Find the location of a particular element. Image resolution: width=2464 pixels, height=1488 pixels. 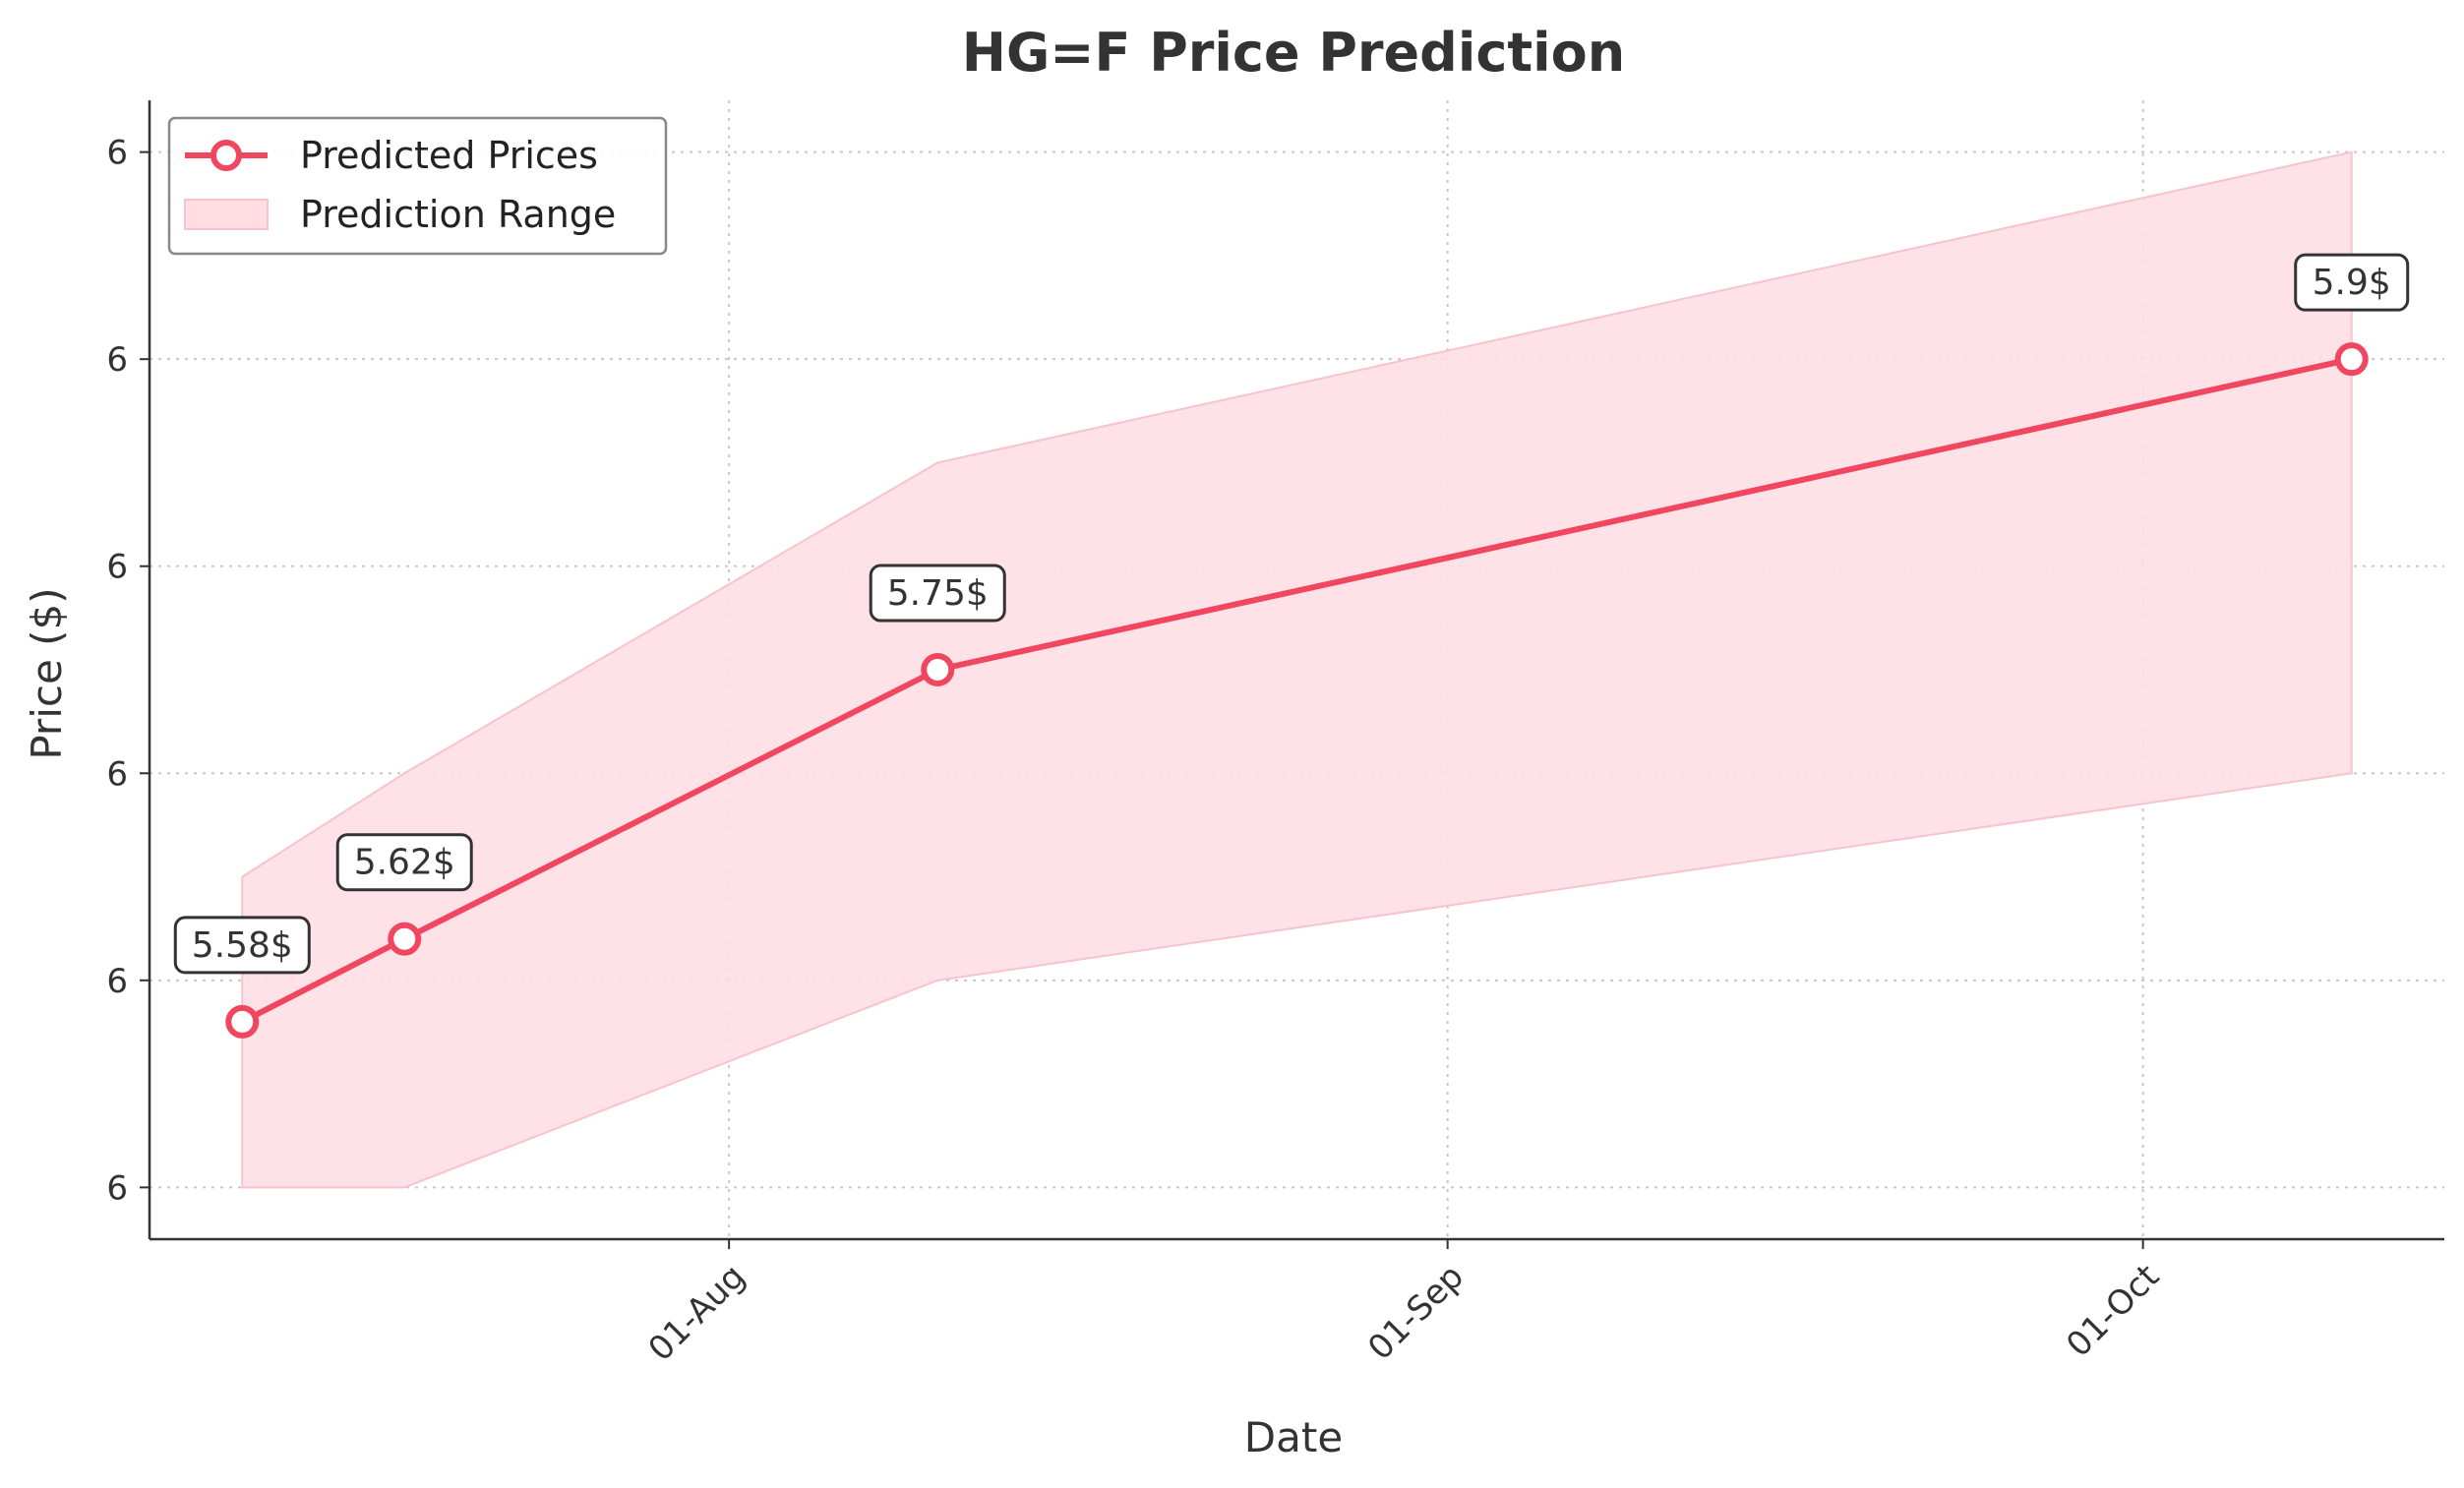

price-label: 5.62$ is located at coordinates (405, 863).